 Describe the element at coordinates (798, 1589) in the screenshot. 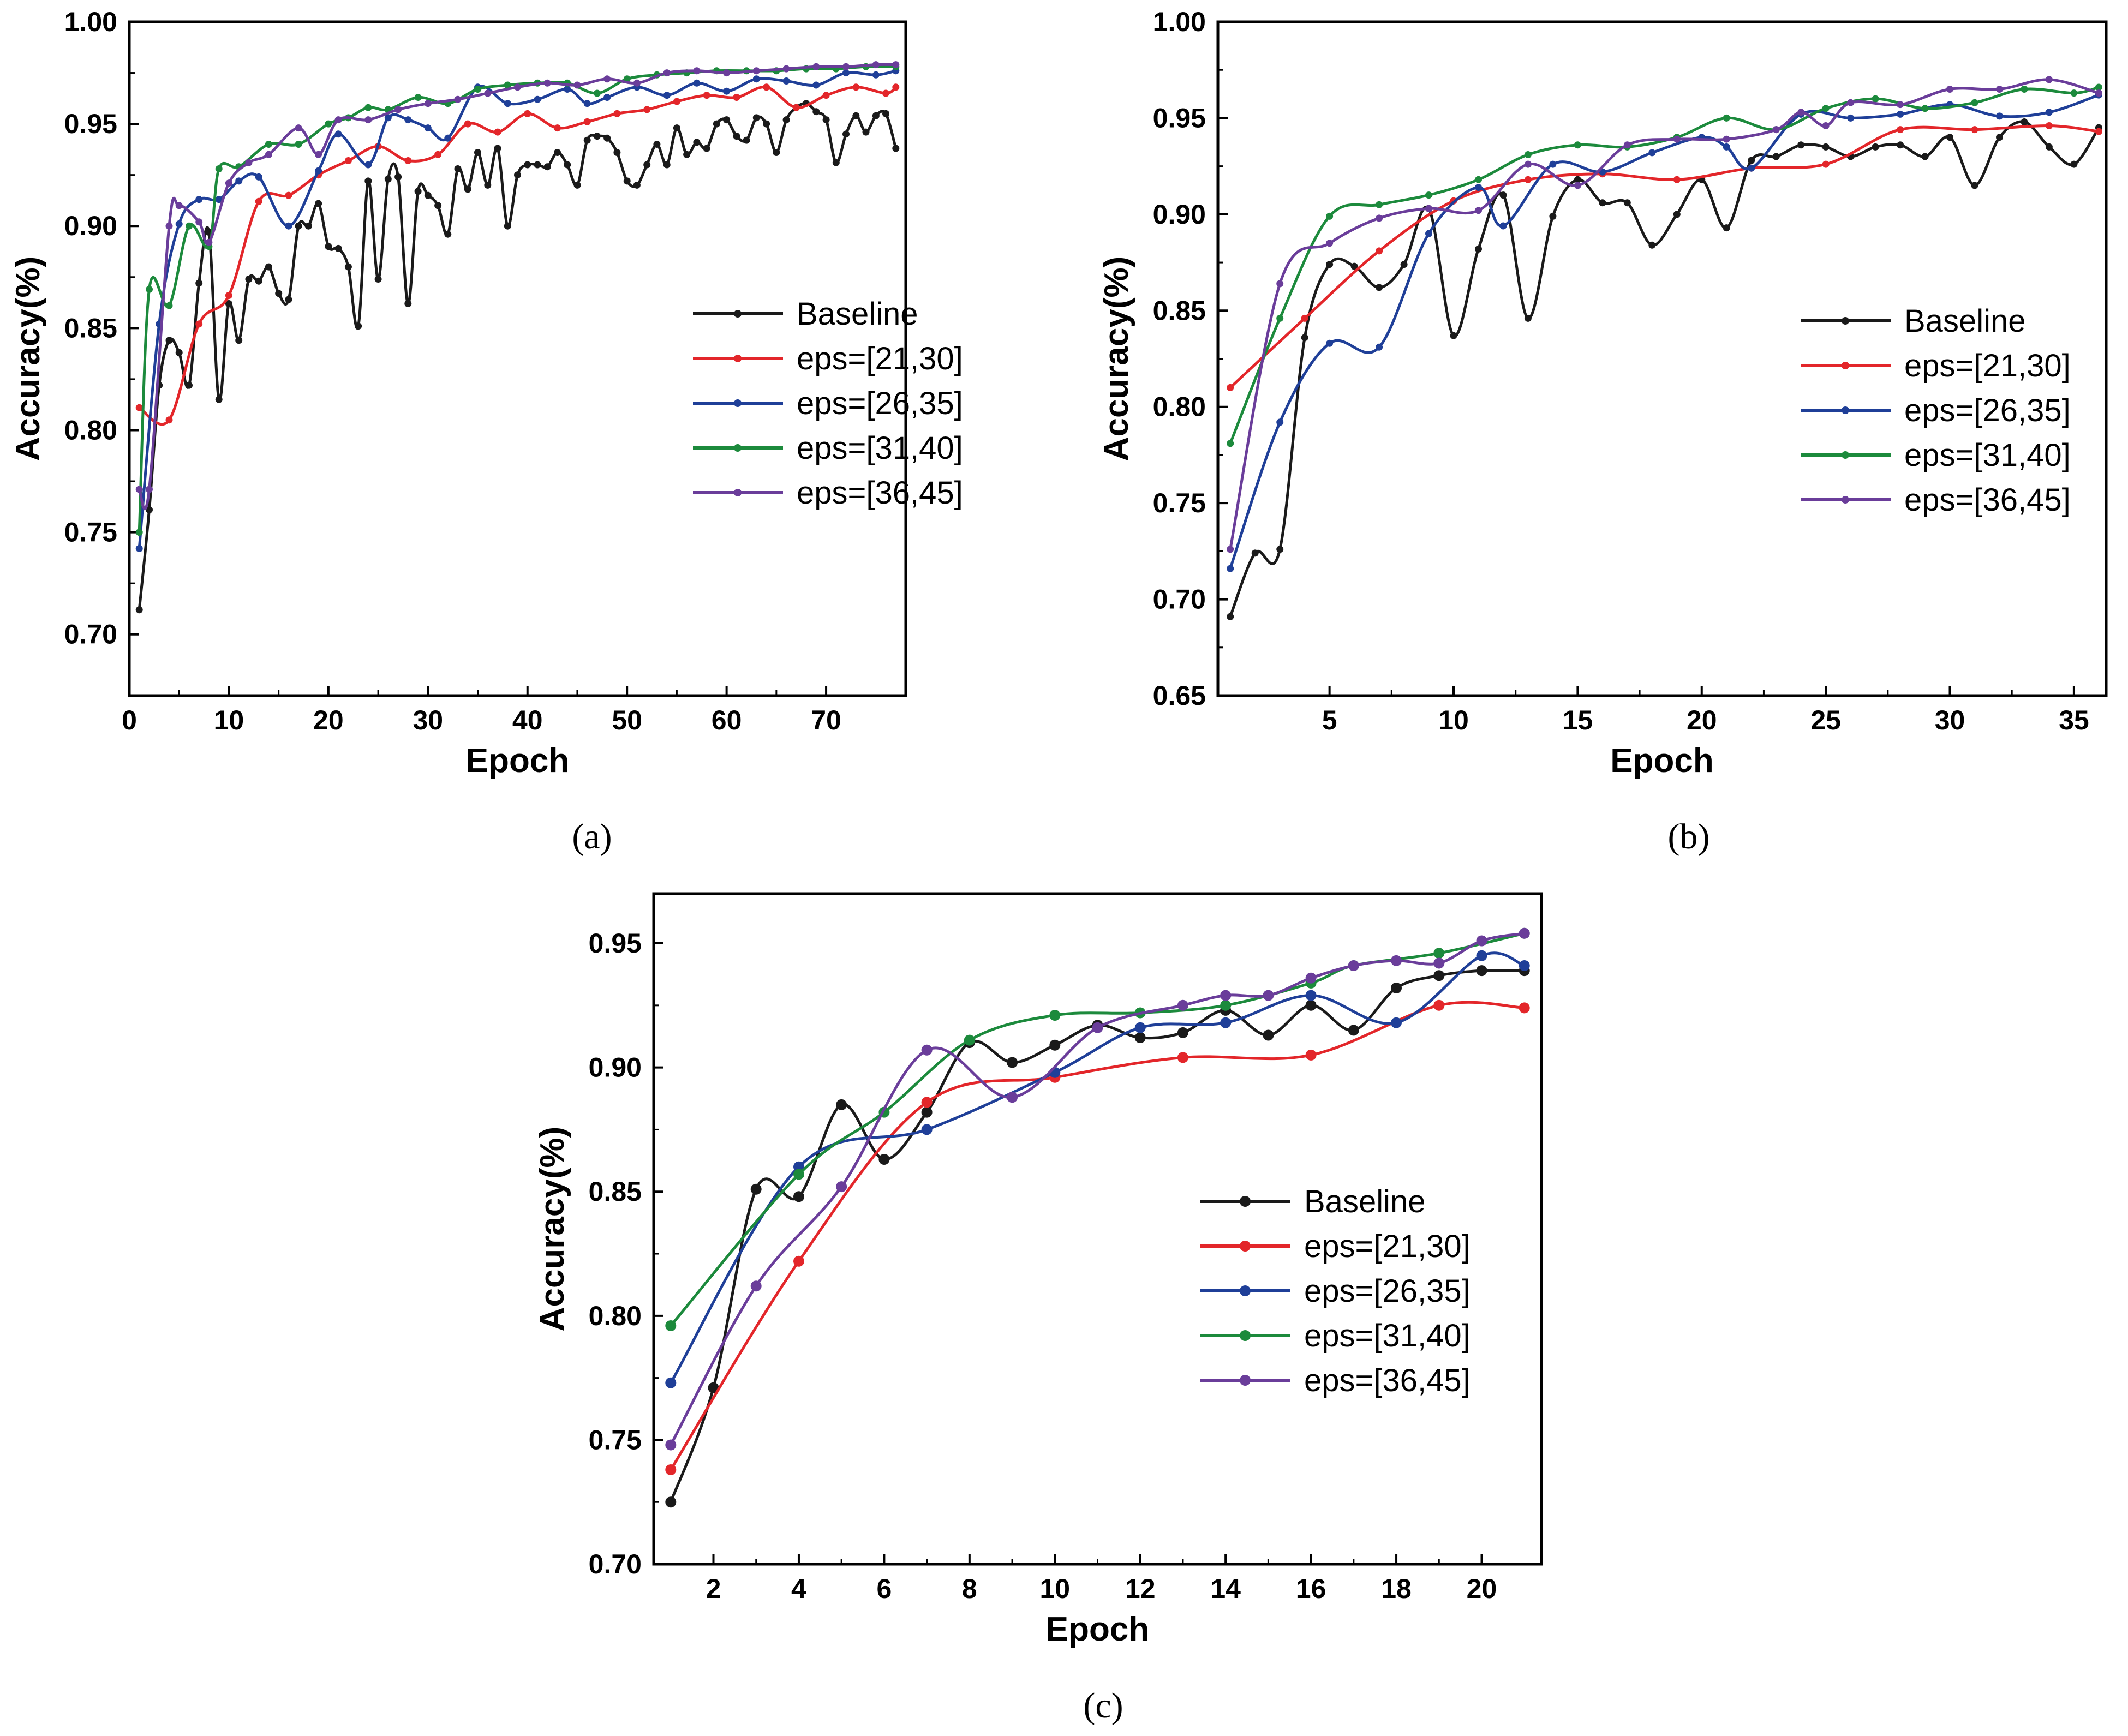

I see `x-tick-label: 4` at that location.